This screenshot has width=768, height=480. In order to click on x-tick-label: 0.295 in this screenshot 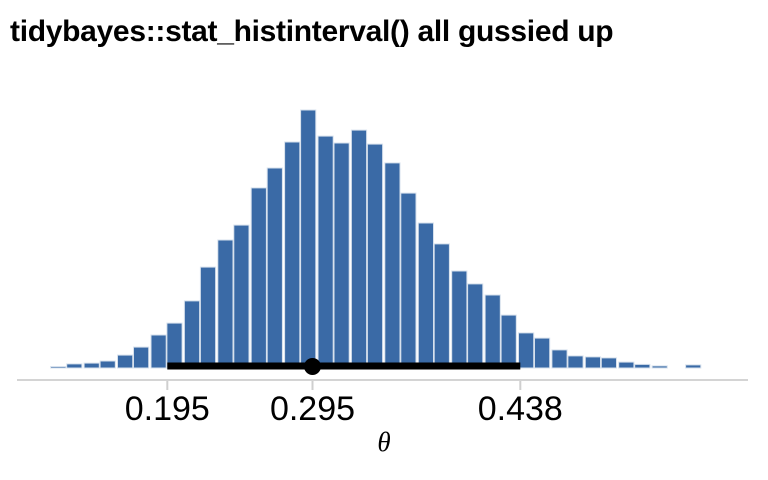, I will do `click(312, 409)`.